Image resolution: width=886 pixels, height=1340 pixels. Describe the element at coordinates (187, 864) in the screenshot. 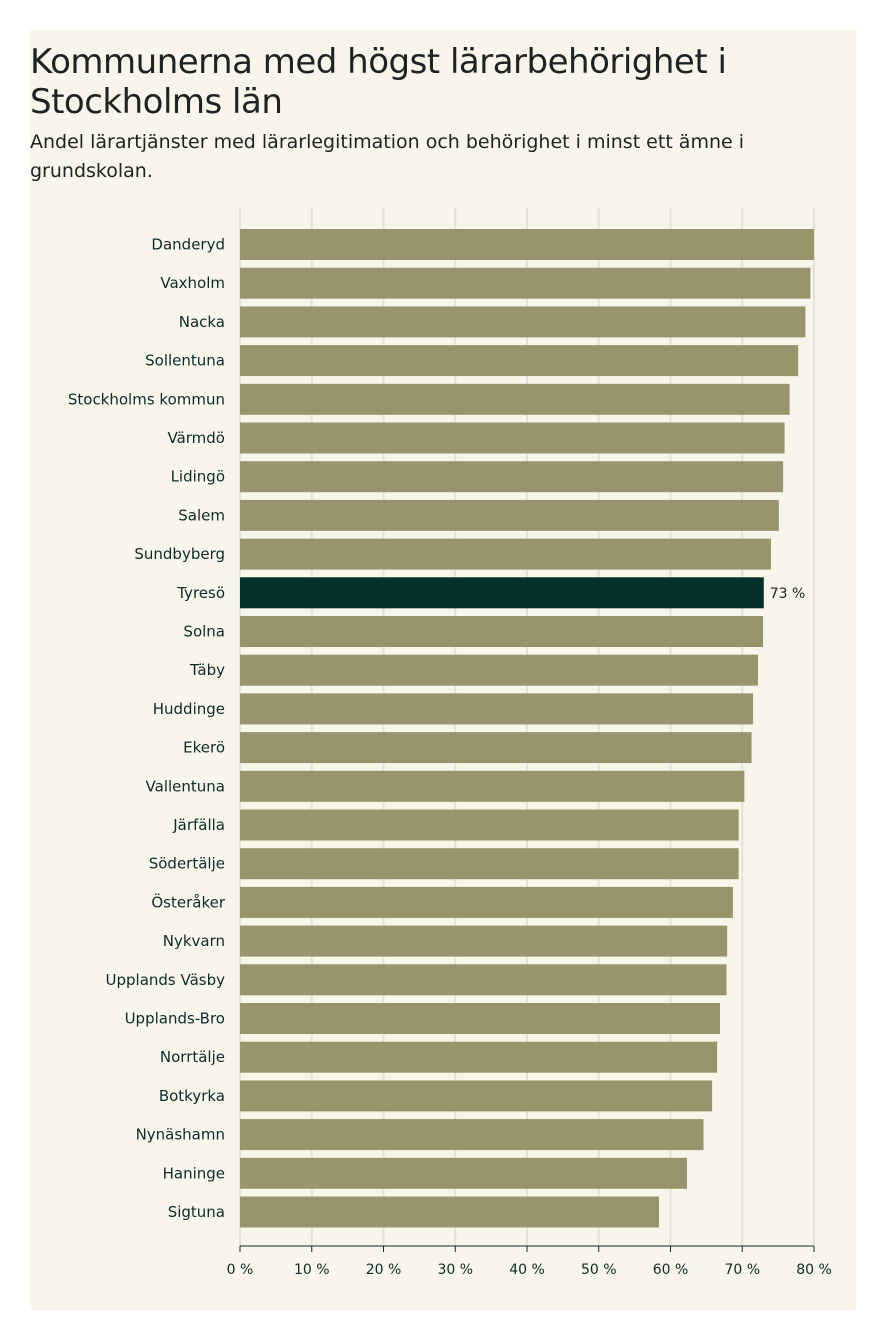

I see `category-label: Södertälje` at that location.